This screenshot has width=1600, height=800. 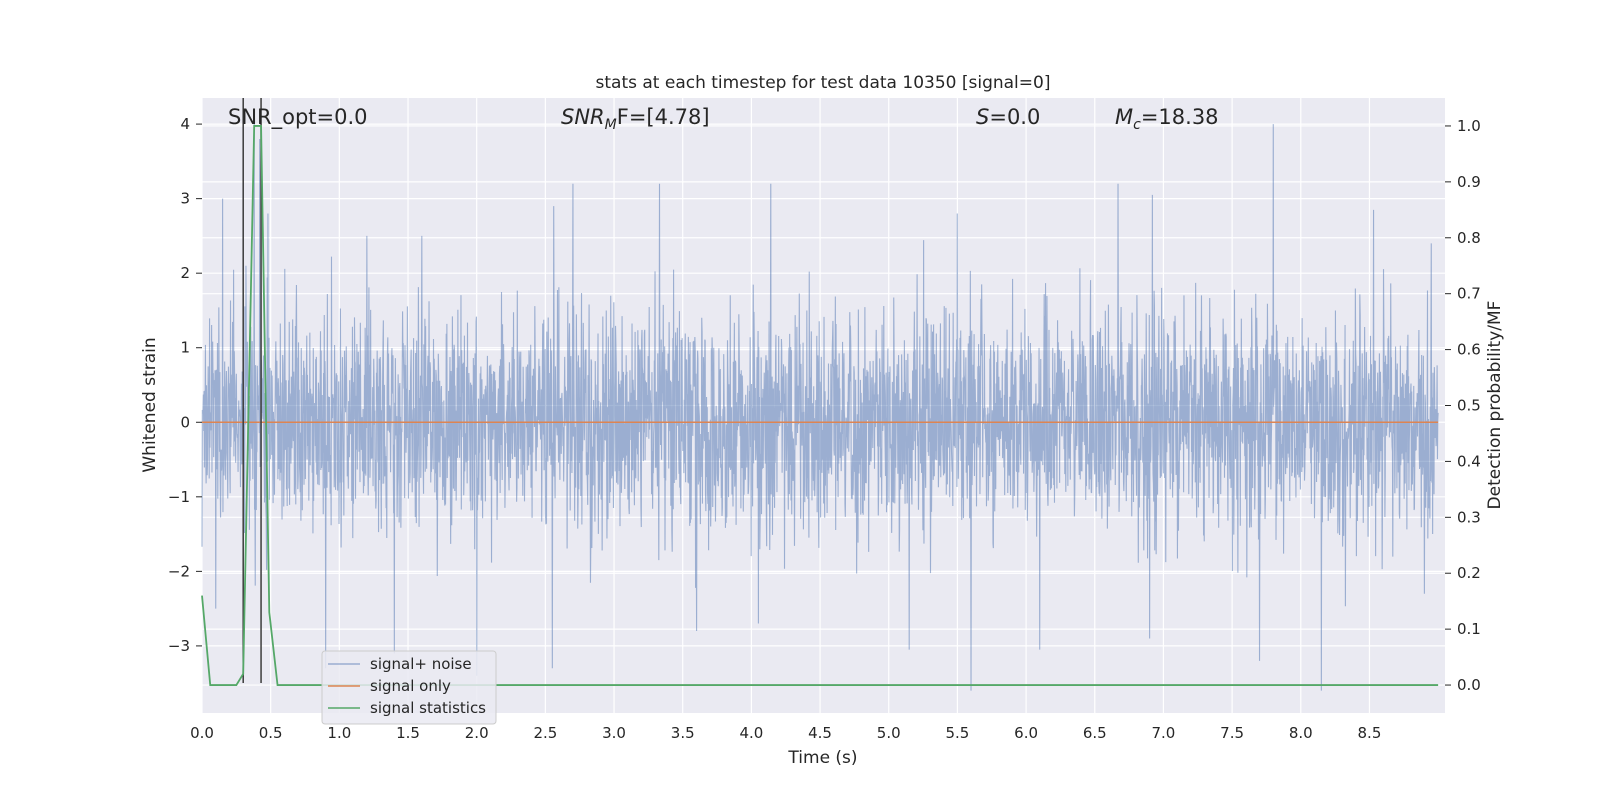 What do you see at coordinates (820, 733) in the screenshot?
I see `x-tick-label: 4.5` at bounding box center [820, 733].